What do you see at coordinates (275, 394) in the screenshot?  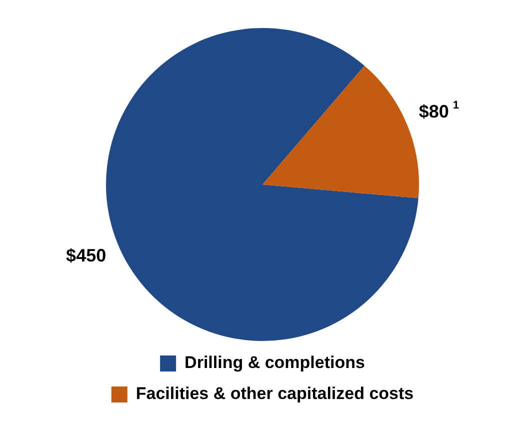 I see `legend-label: Facilities & other capitalized costs` at bounding box center [275, 394].